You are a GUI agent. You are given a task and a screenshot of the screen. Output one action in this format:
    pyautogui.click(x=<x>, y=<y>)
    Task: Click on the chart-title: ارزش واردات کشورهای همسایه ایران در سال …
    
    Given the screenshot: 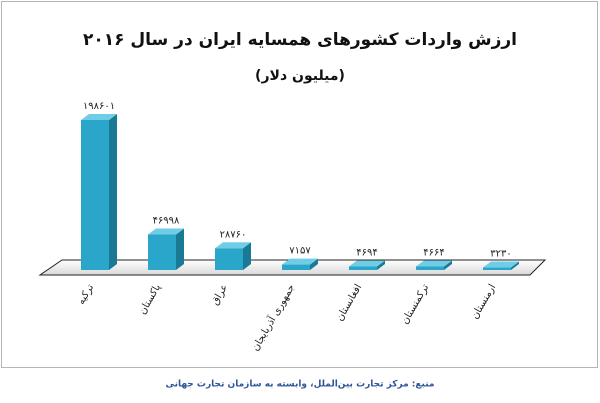 What is the action you would take?
    pyautogui.click(x=300, y=40)
    